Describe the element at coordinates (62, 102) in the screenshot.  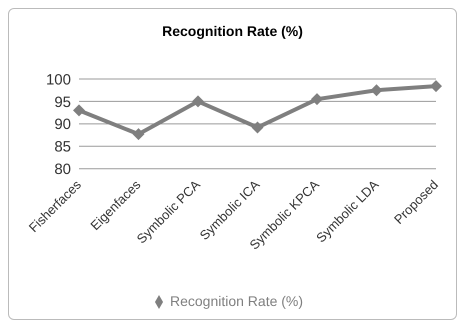
I see `y-tick-label: 95` at that location.